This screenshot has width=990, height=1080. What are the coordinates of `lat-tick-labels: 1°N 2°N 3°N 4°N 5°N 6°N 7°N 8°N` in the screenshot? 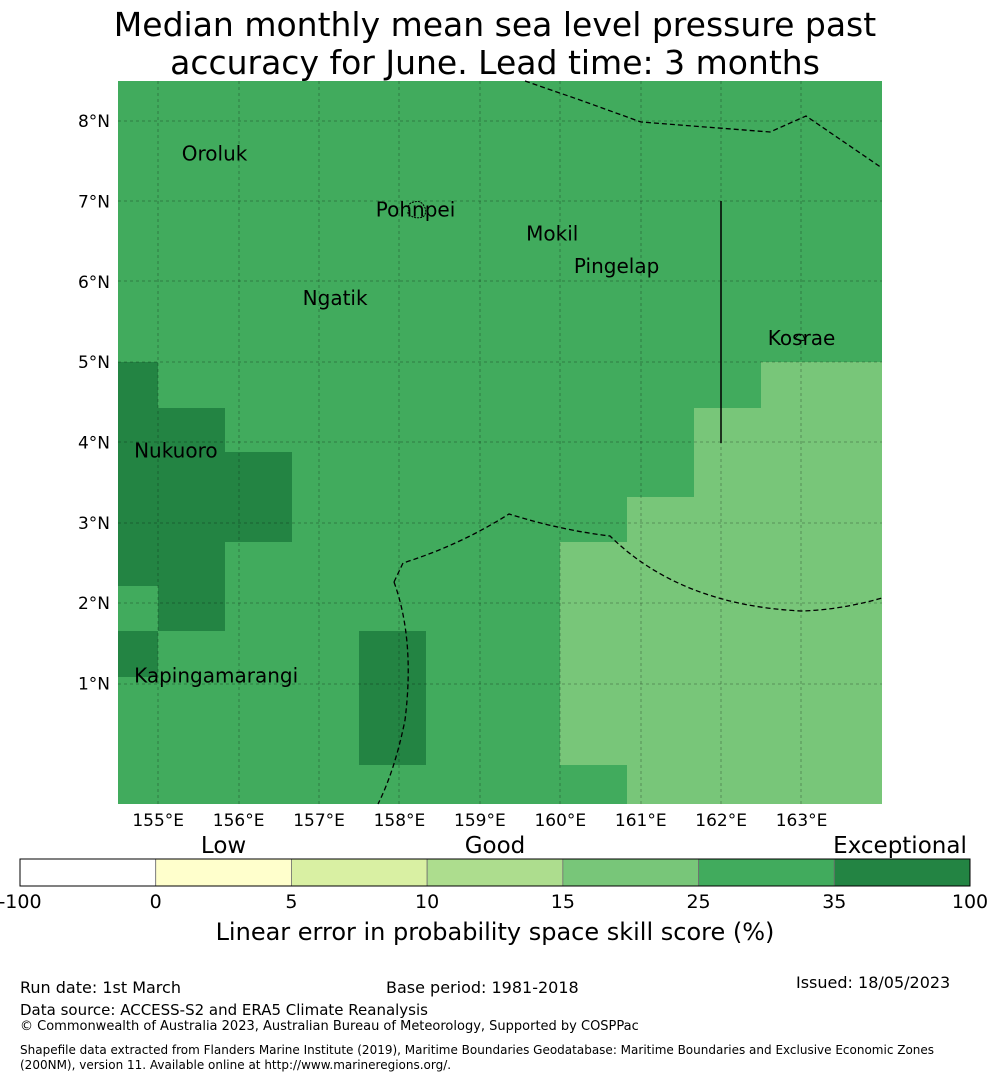 It's located at (94, 403).